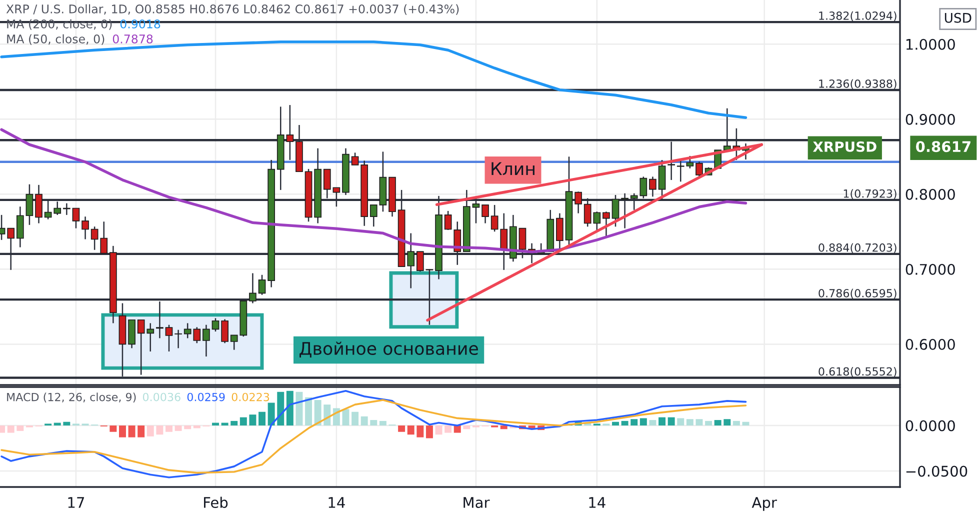 This screenshot has height=512, width=978. What do you see at coordinates (937, 471) in the screenshot?
I see `y-tick-label: −0.0500` at bounding box center [937, 471].